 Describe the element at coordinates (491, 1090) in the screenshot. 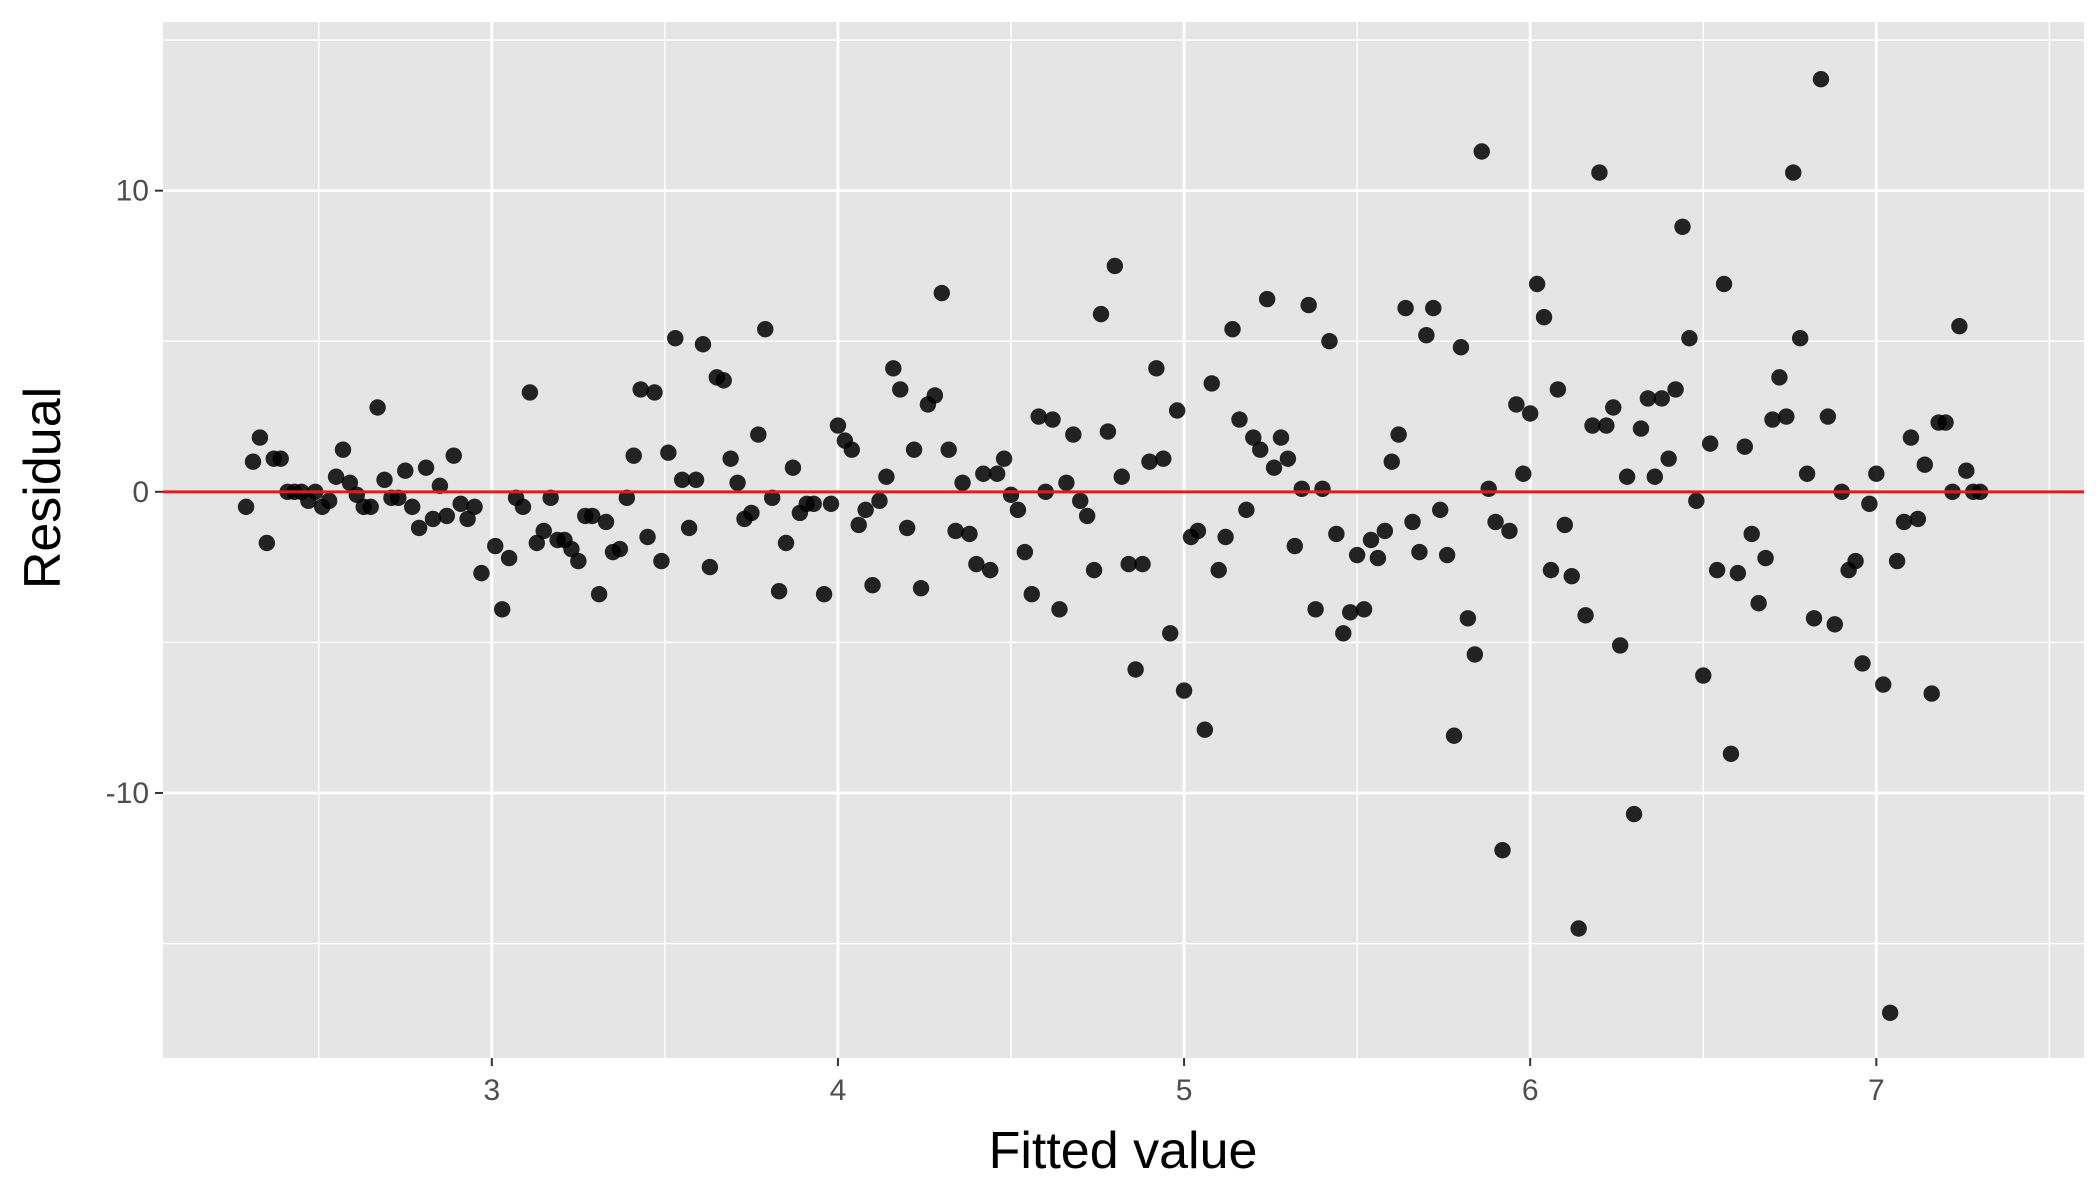

I see `x-tick-label: 3` at that location.